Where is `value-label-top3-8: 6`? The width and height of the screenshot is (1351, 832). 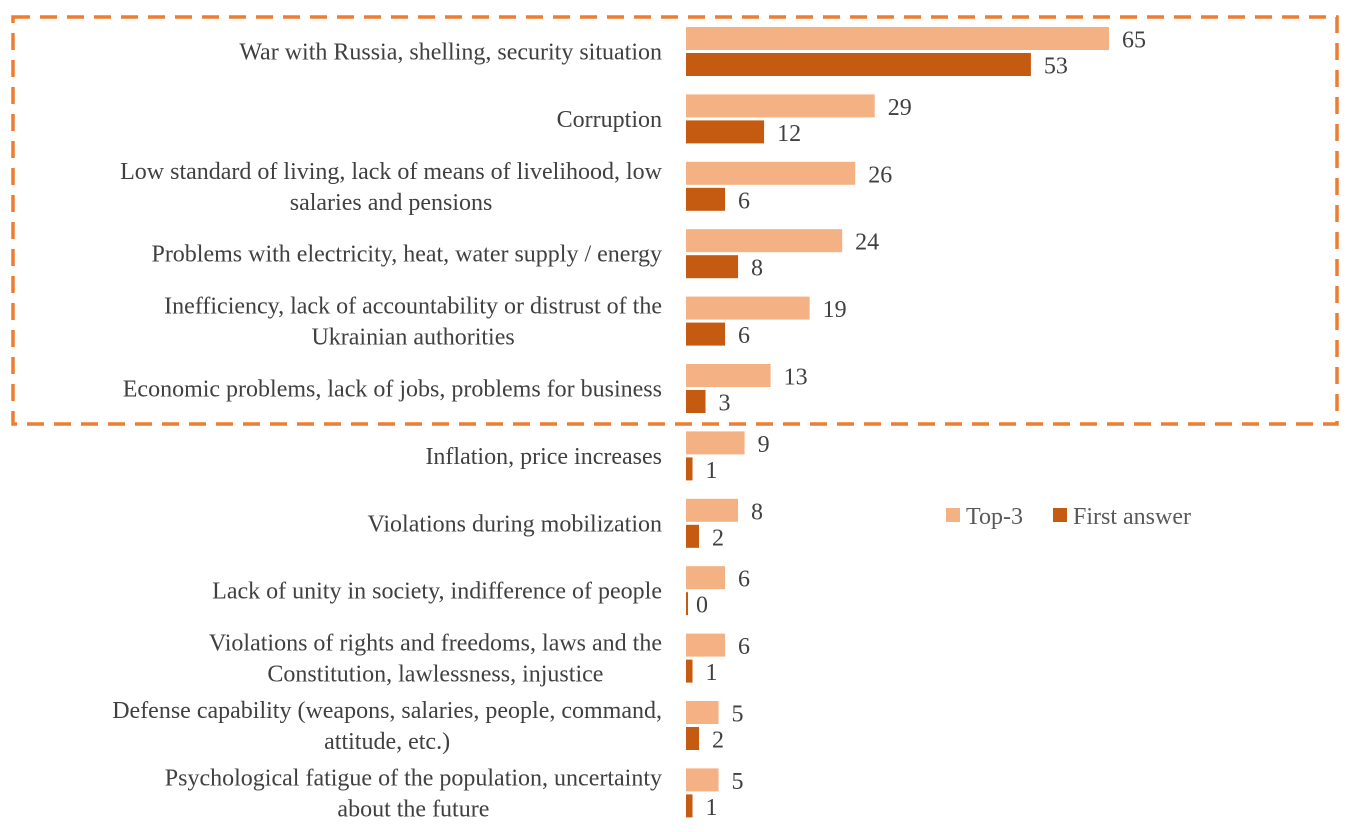
value-label-top3-8: 6 is located at coordinates (744, 580).